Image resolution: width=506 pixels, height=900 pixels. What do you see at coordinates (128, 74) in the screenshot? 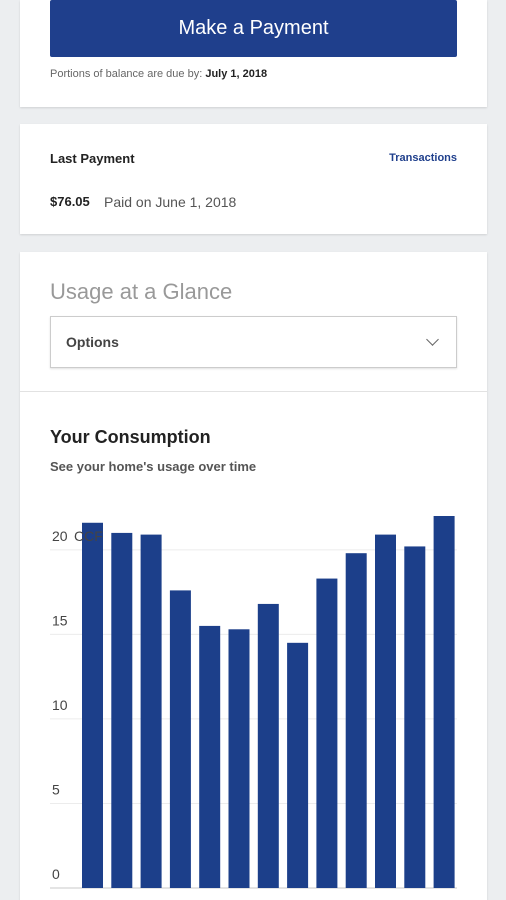
I see `due-date-prefix: Portions of balance are due by:` at bounding box center [128, 74].